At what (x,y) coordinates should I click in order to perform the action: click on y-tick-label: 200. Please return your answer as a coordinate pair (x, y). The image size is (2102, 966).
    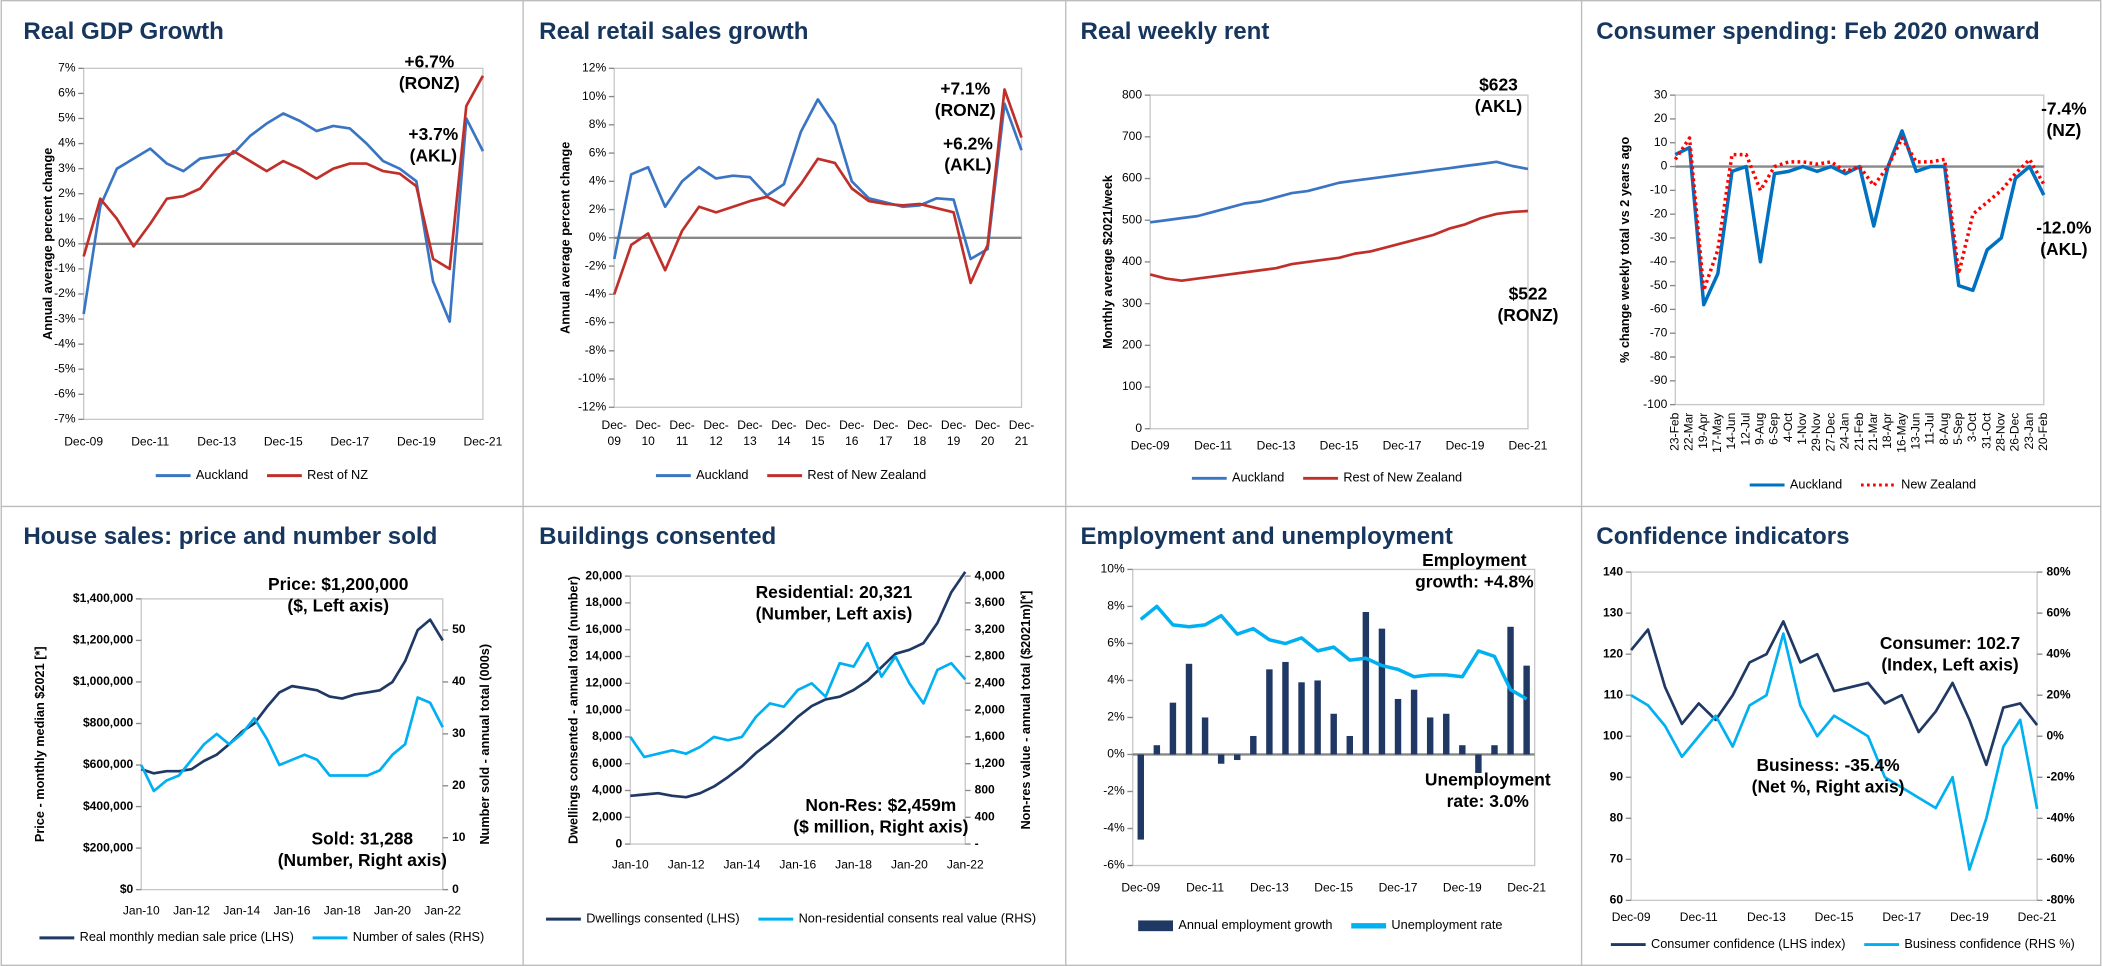
    Looking at the image, I should click on (1132, 345).